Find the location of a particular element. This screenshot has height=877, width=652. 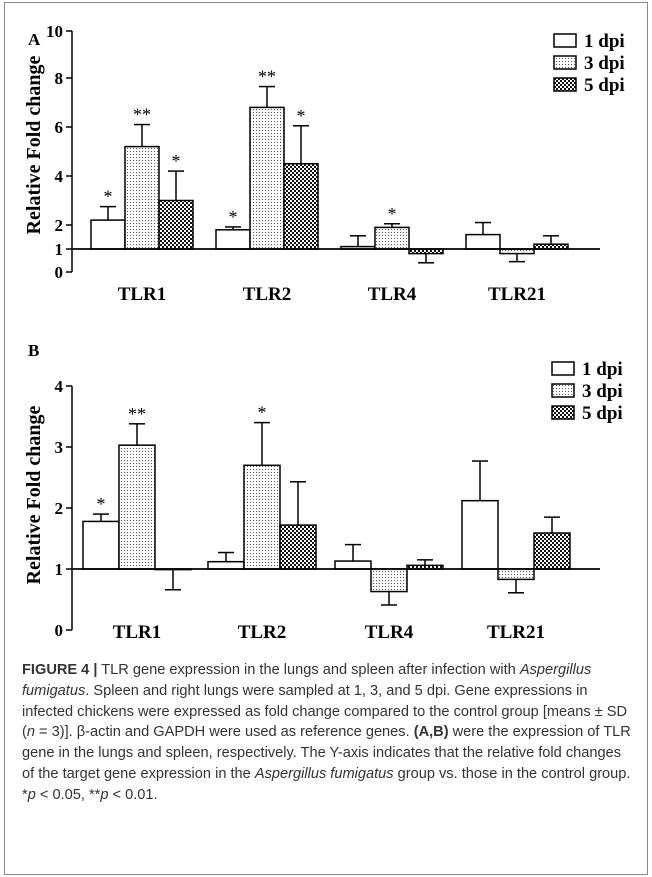

bar-3-dpi-TLR21 is located at coordinates (516, 574).